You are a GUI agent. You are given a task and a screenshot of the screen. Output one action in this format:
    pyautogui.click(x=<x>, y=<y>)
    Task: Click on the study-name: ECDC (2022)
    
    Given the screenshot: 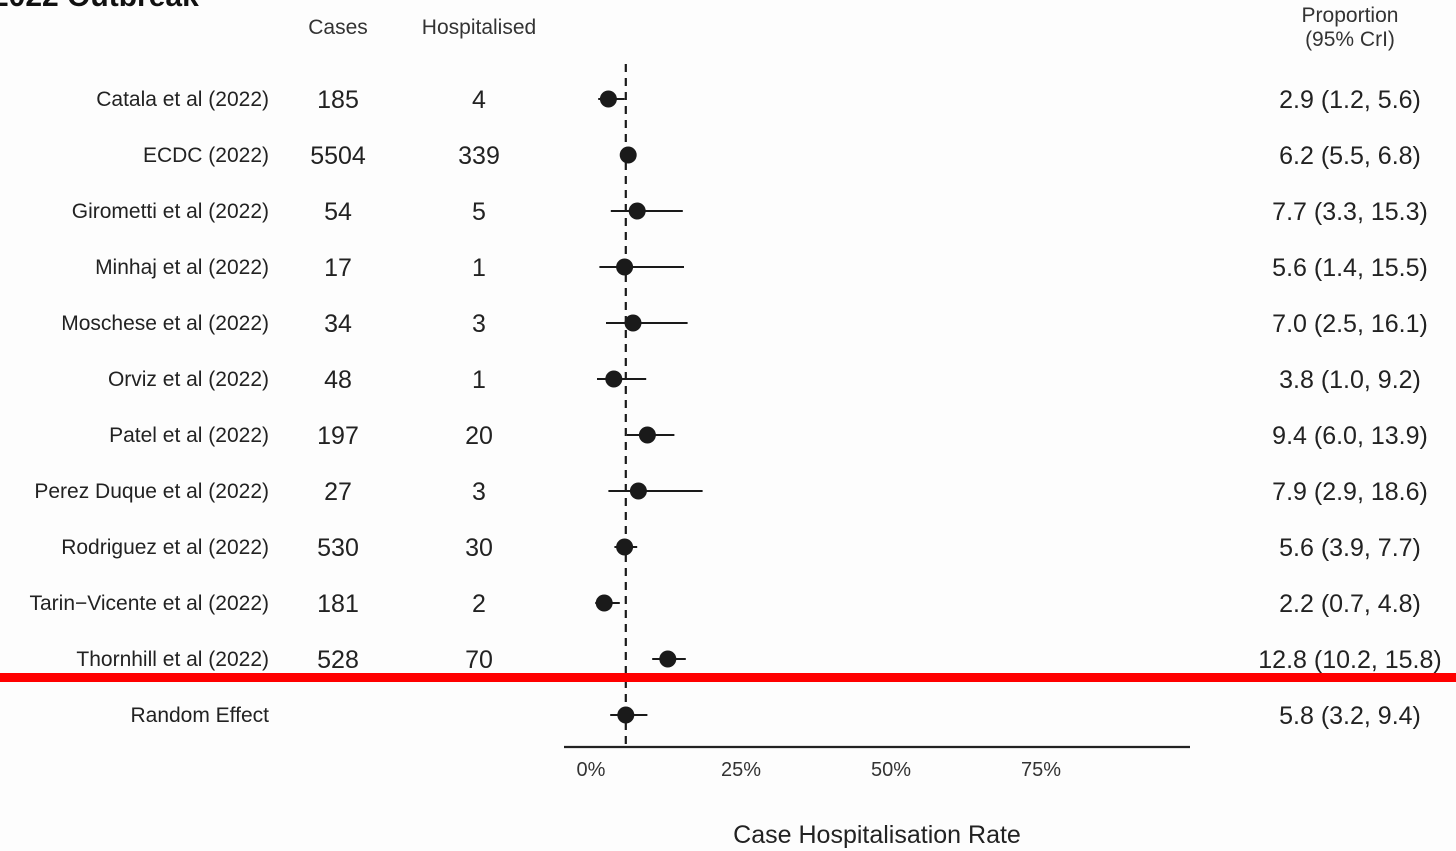 What is the action you would take?
    pyautogui.click(x=206, y=155)
    